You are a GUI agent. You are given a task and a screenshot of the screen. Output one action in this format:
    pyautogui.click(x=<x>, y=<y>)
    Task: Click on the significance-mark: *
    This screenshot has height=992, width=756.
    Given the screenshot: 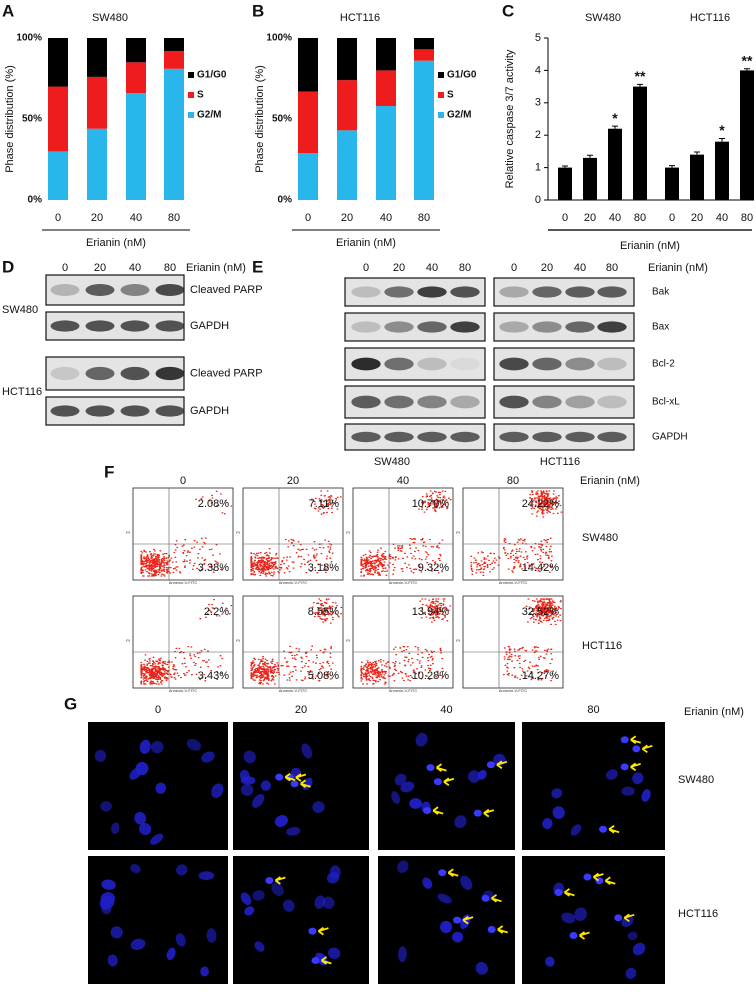 What is the action you would take?
    pyautogui.click(x=615, y=118)
    